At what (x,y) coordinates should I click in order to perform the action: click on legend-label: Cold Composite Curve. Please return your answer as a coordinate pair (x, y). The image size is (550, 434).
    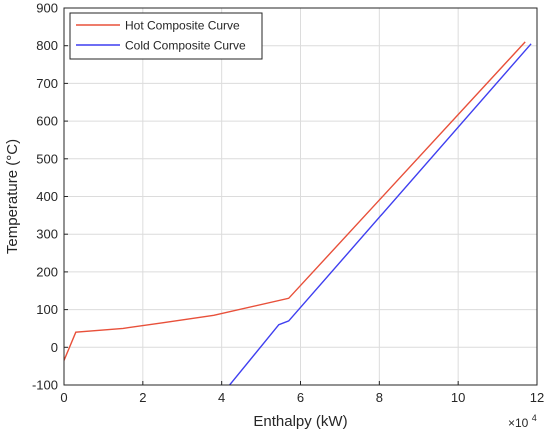
    Looking at the image, I should click on (185, 46).